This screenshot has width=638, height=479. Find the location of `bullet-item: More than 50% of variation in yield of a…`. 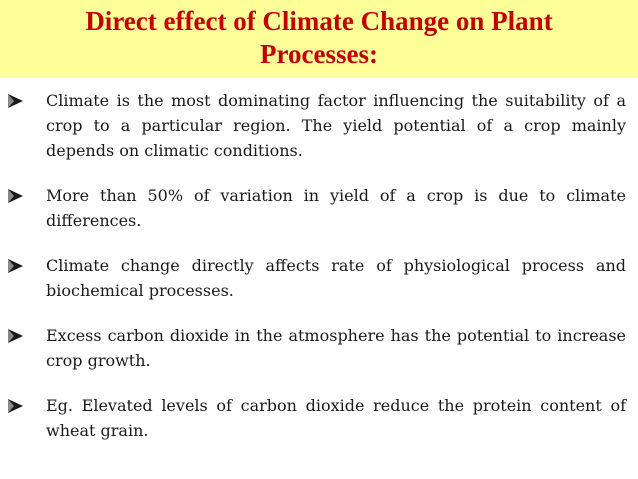

bullet-item: More than 50% of variation in yield of a… is located at coordinates (313, 208).